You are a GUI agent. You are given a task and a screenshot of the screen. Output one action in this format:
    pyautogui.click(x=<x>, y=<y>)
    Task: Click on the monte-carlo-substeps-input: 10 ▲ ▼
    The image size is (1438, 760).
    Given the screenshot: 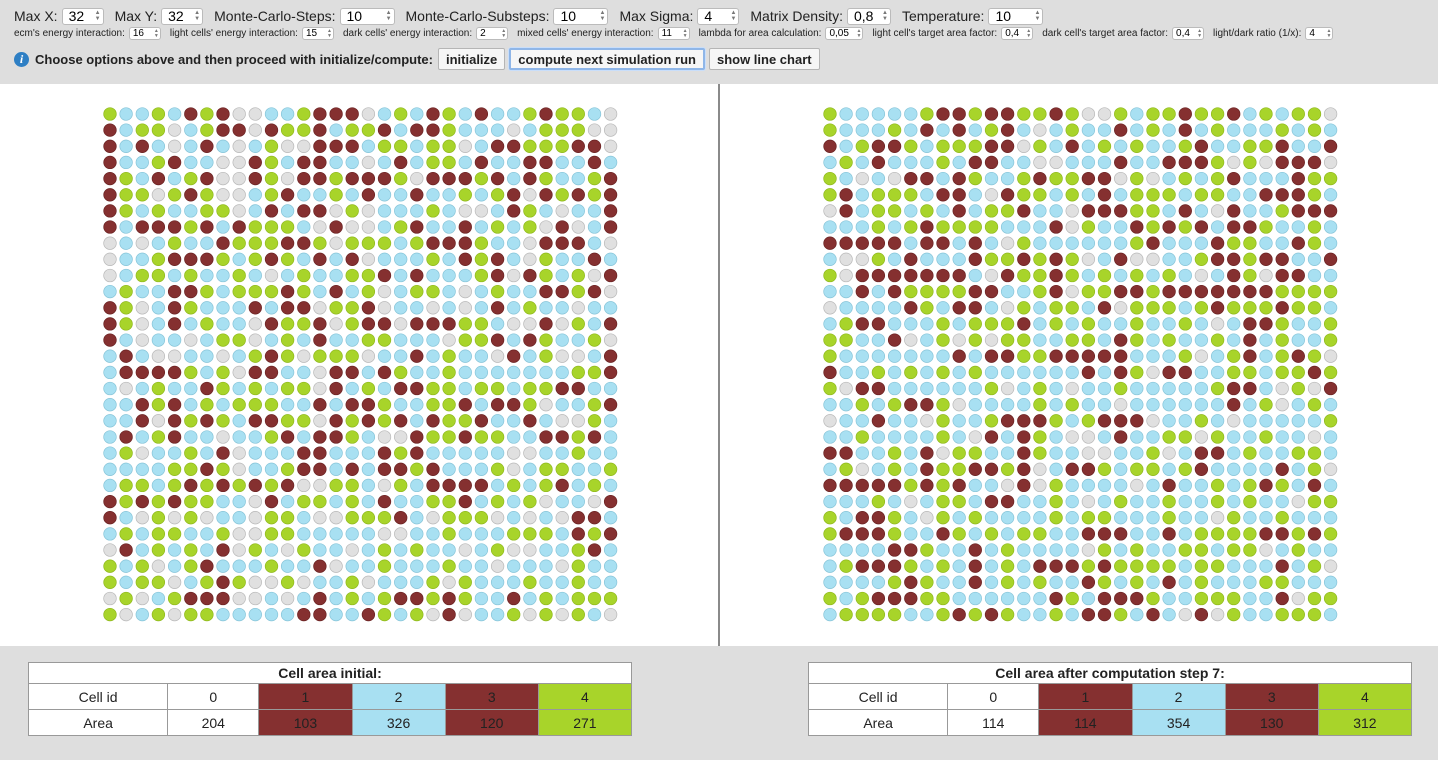 What is the action you would take?
    pyautogui.click(x=581, y=16)
    